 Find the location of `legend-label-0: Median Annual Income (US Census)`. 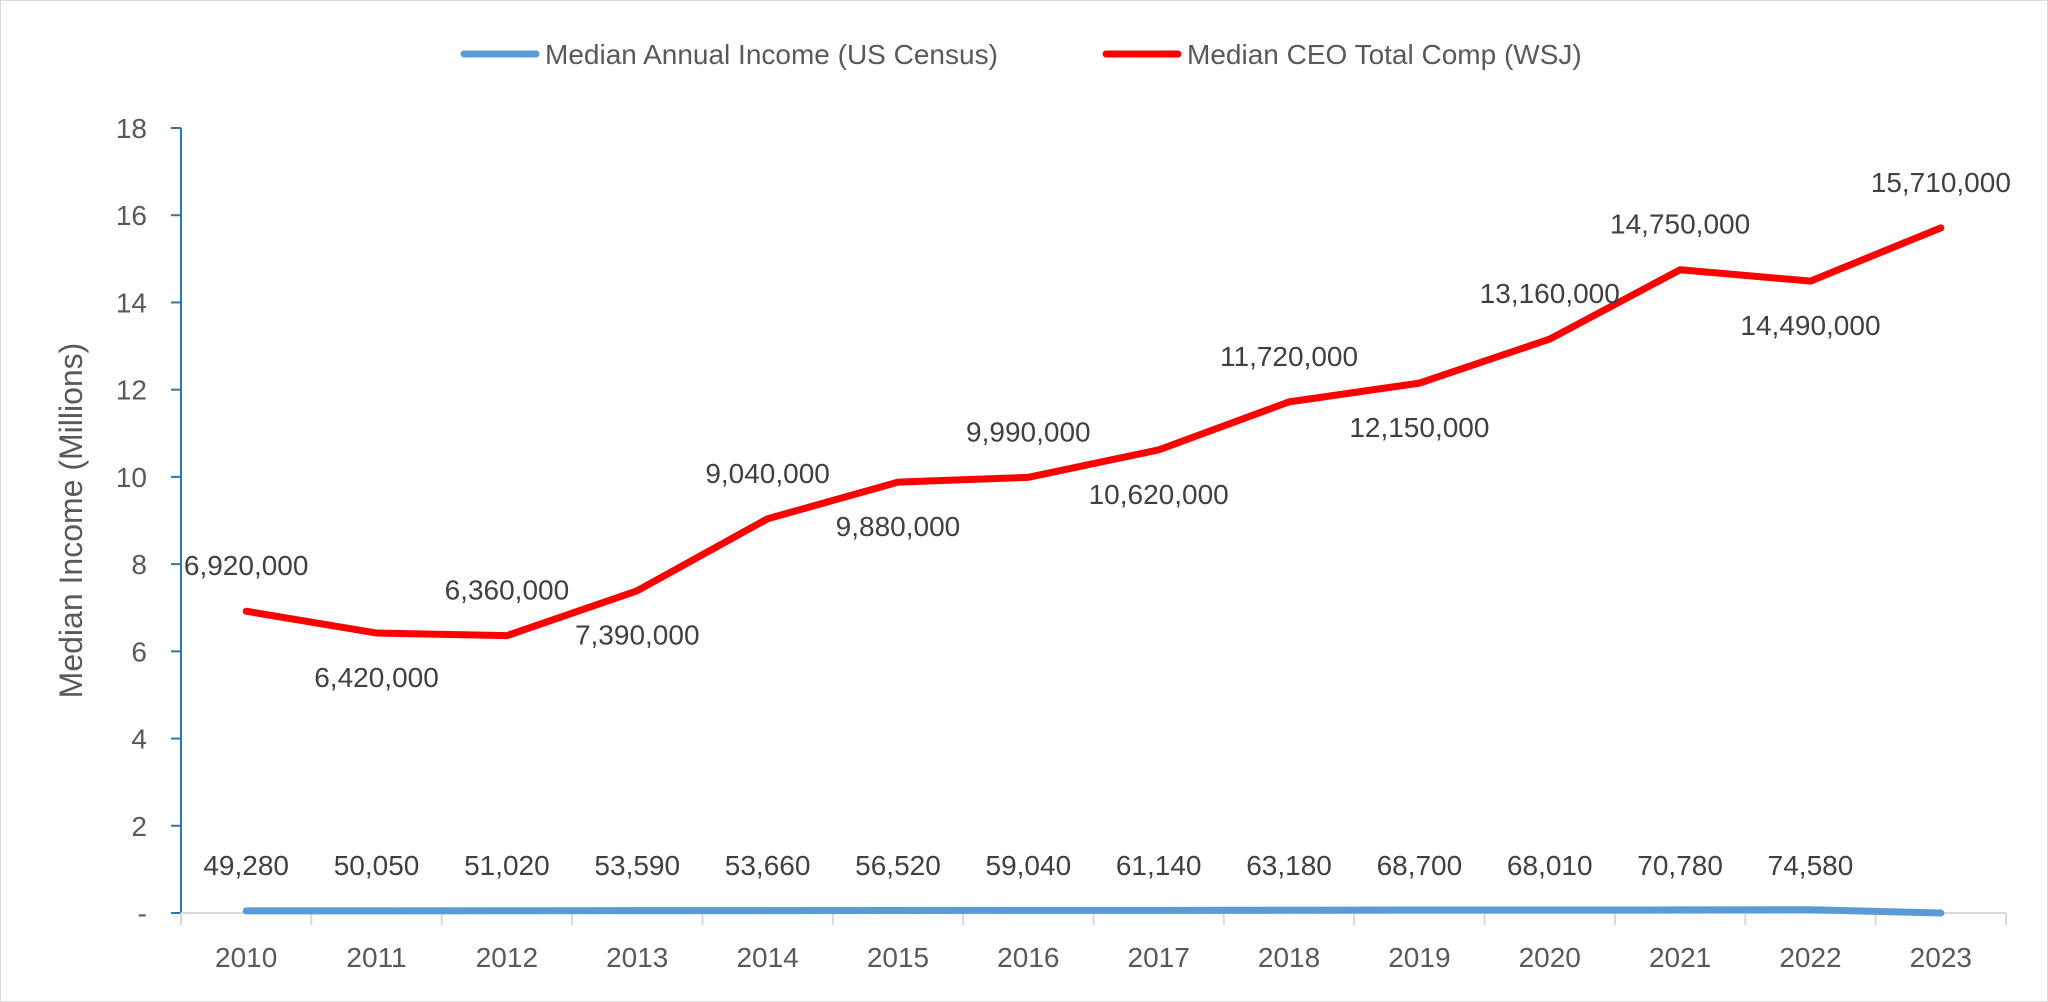

legend-label-0: Median Annual Income (US Census) is located at coordinates (771, 54).